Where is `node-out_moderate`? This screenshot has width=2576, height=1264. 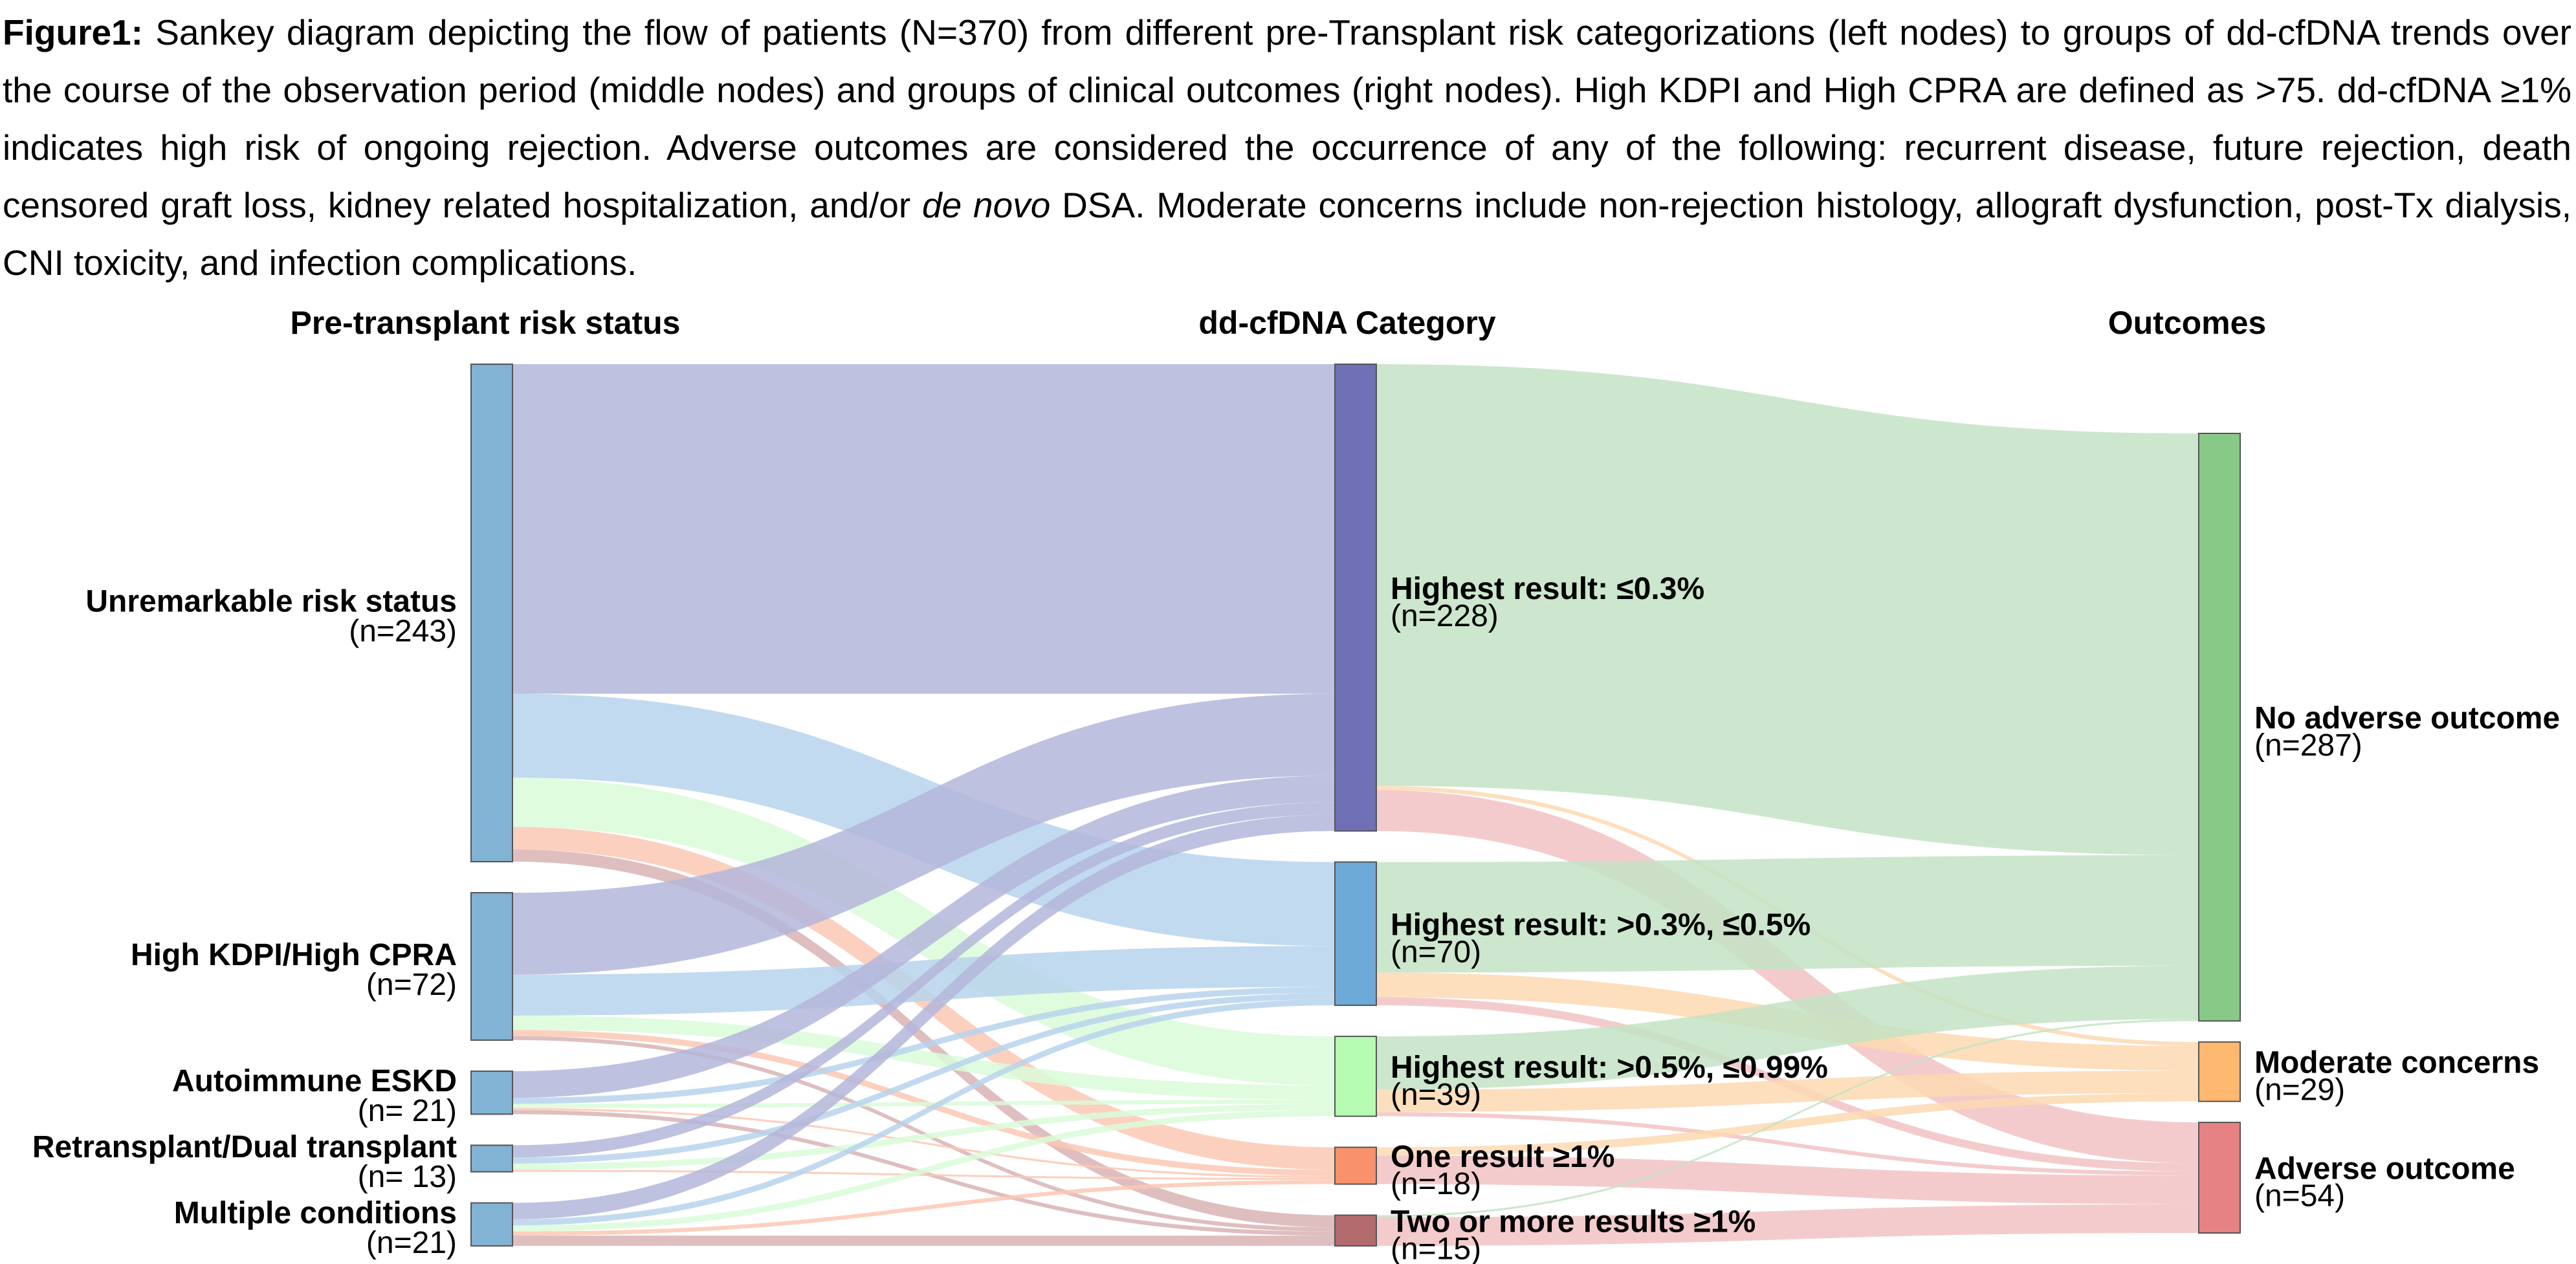
node-out_moderate is located at coordinates (2219, 1071).